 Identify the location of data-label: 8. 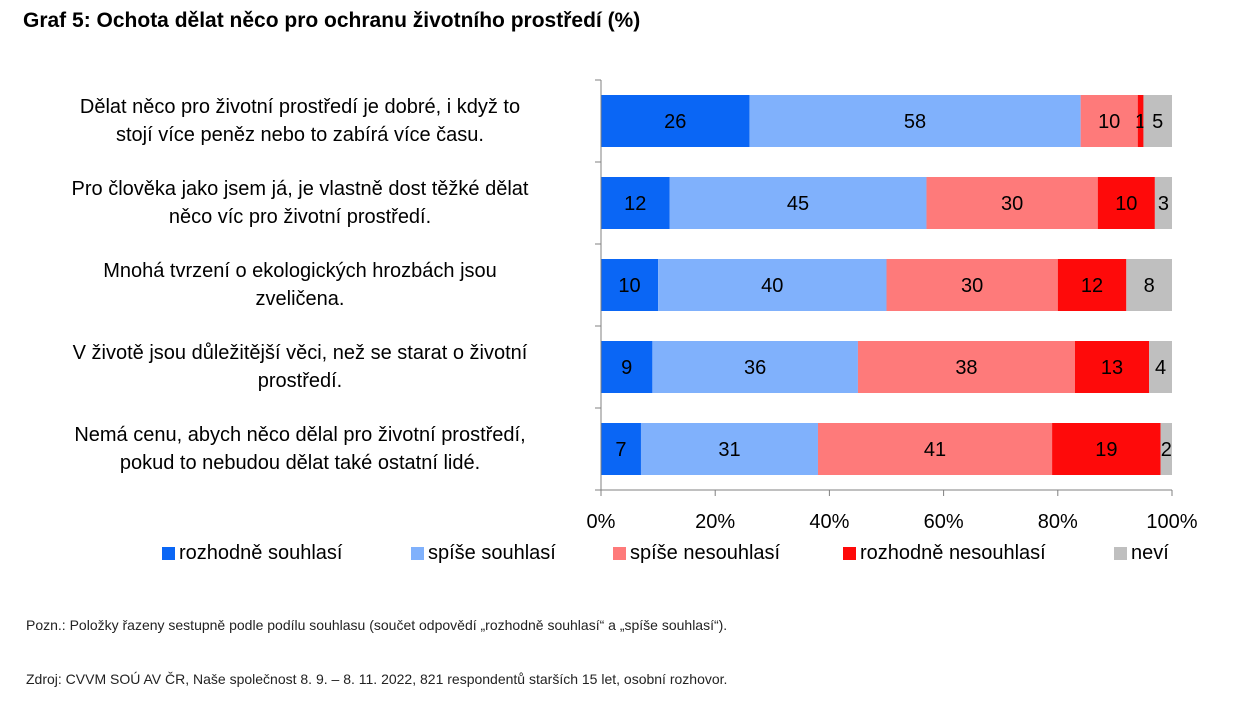
(1149, 286).